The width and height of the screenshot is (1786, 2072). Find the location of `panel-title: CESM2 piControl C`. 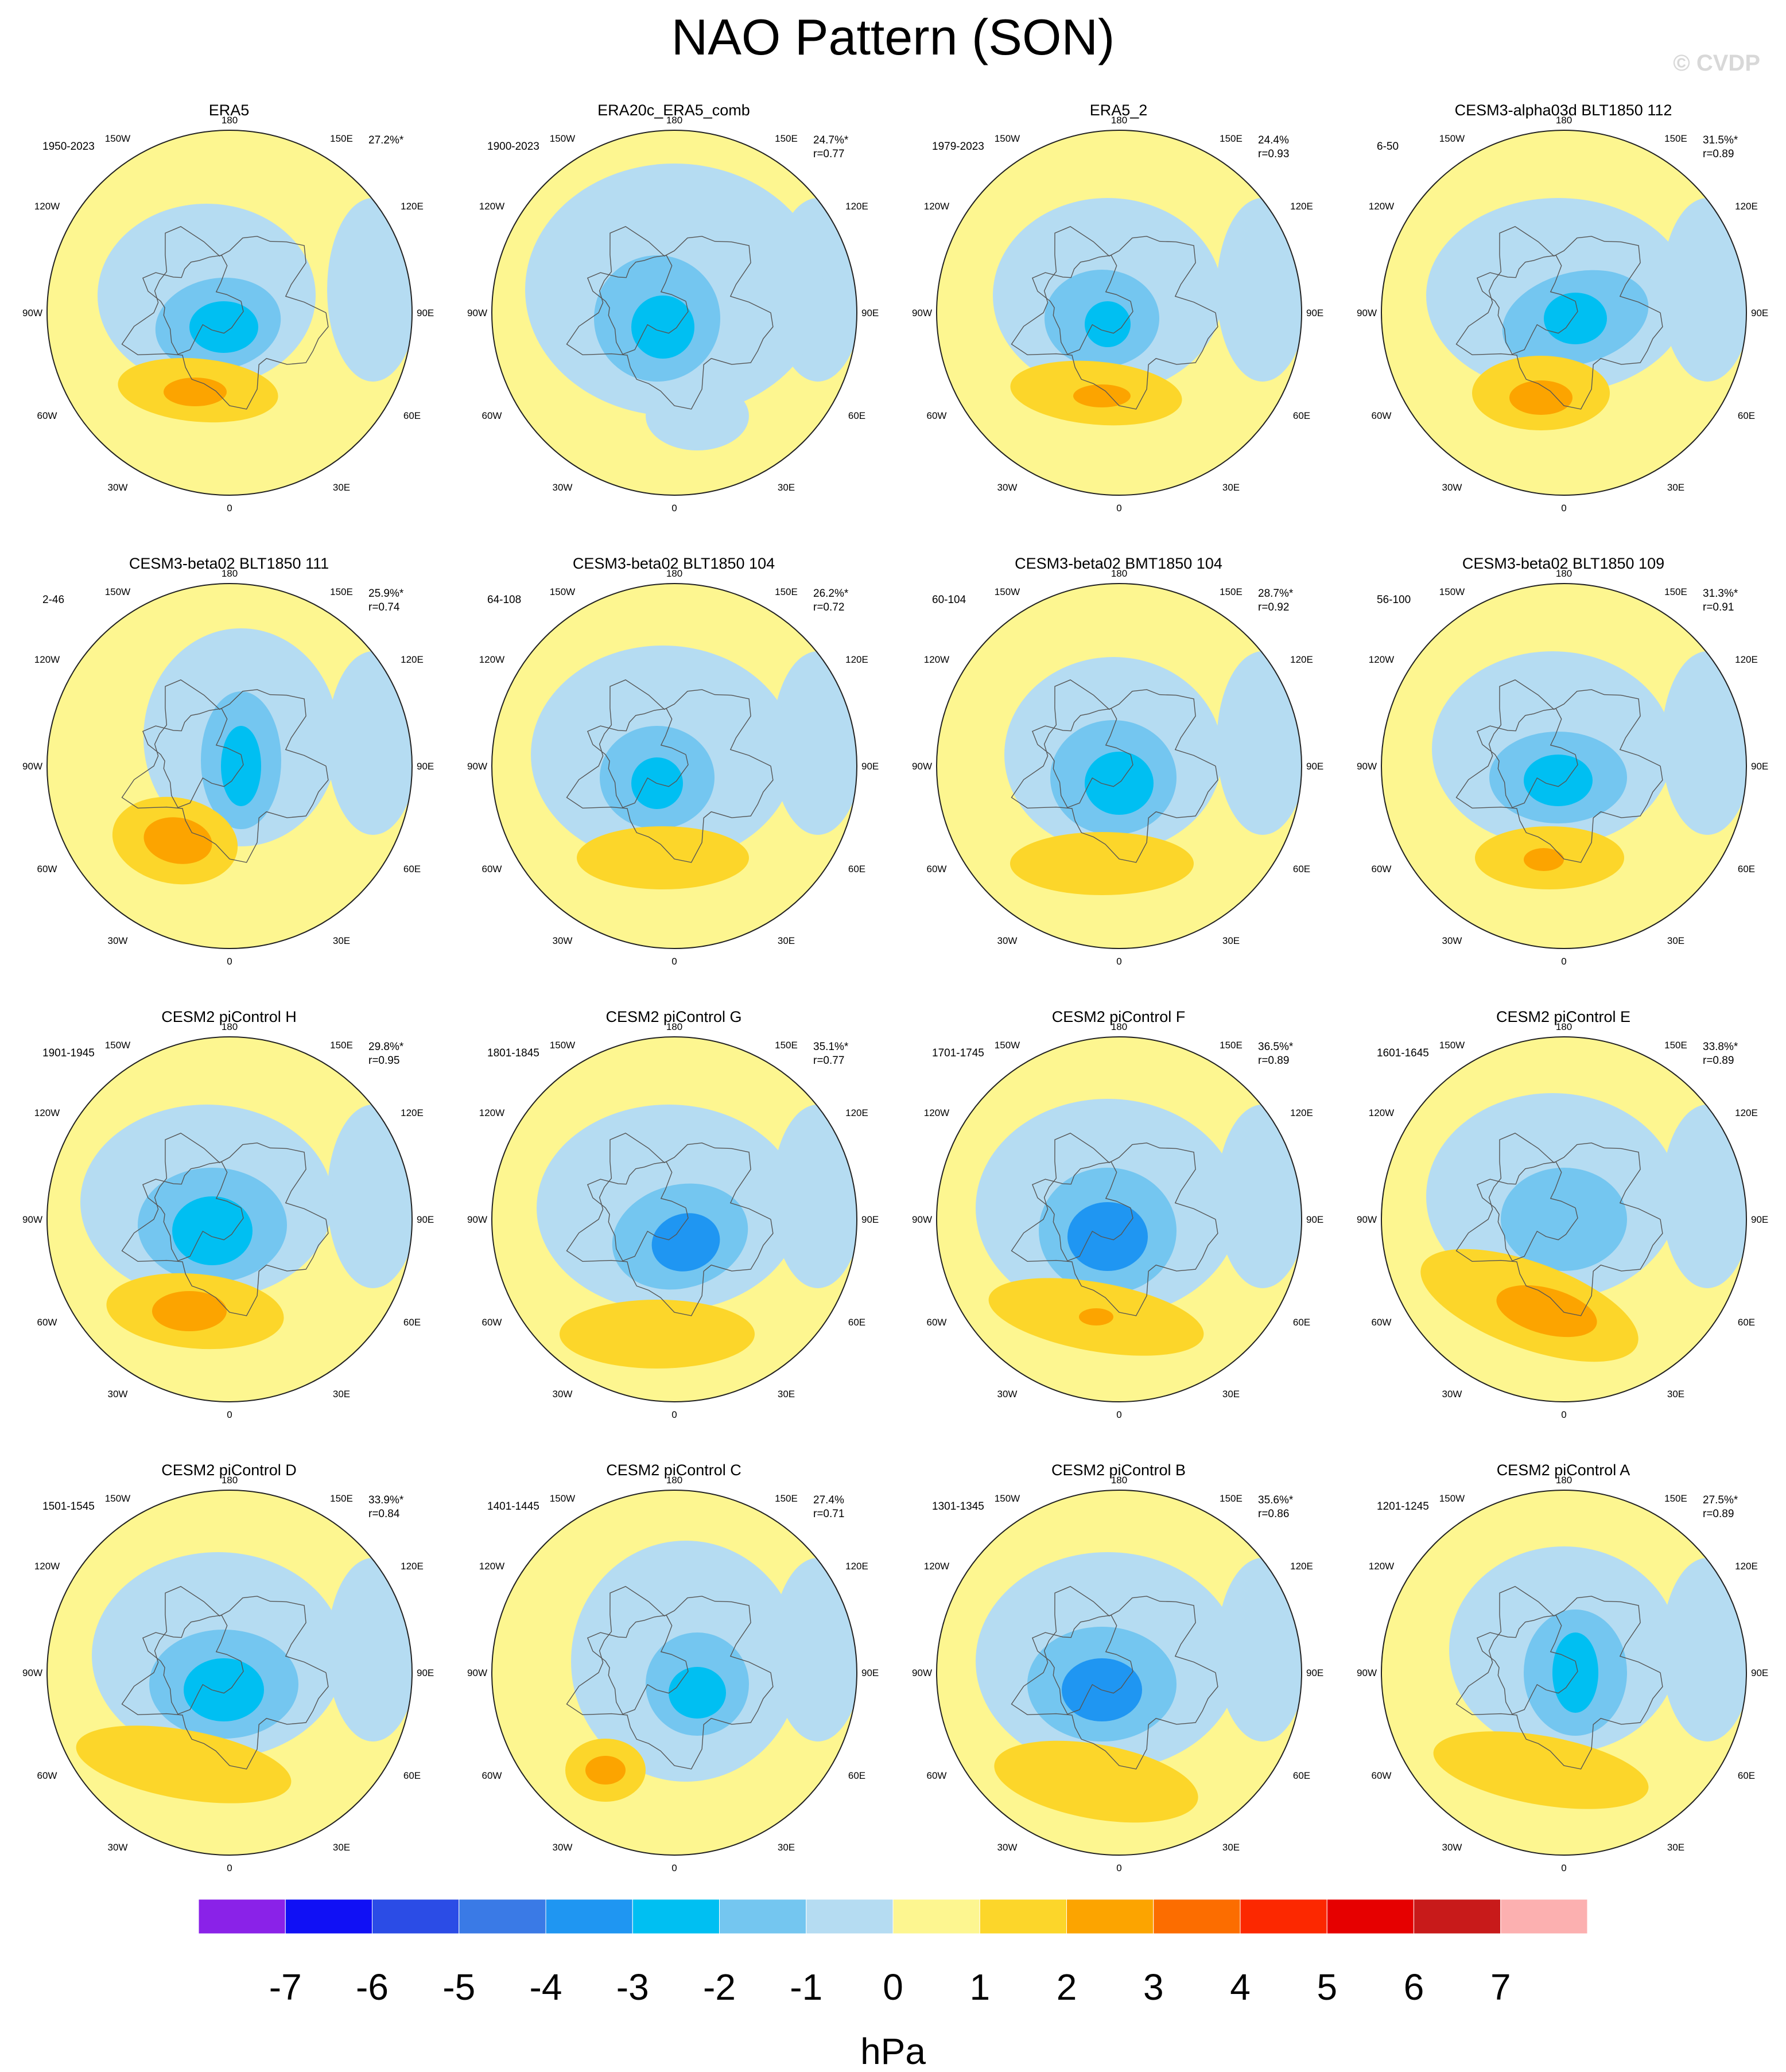

panel-title: CESM2 piControl C is located at coordinates (673, 1470).